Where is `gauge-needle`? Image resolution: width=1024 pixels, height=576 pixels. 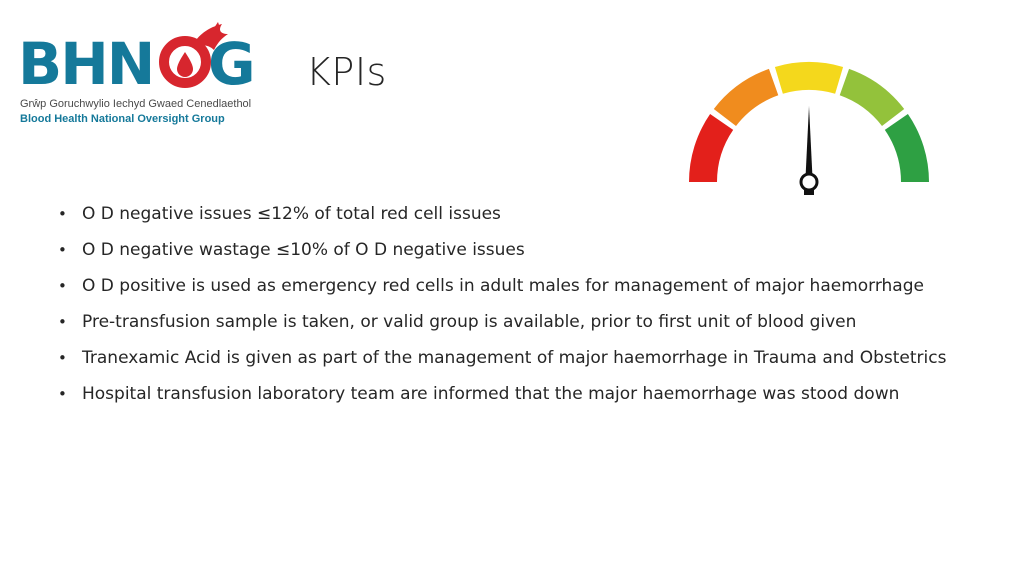
gauge-needle is located at coordinates (809, 147).